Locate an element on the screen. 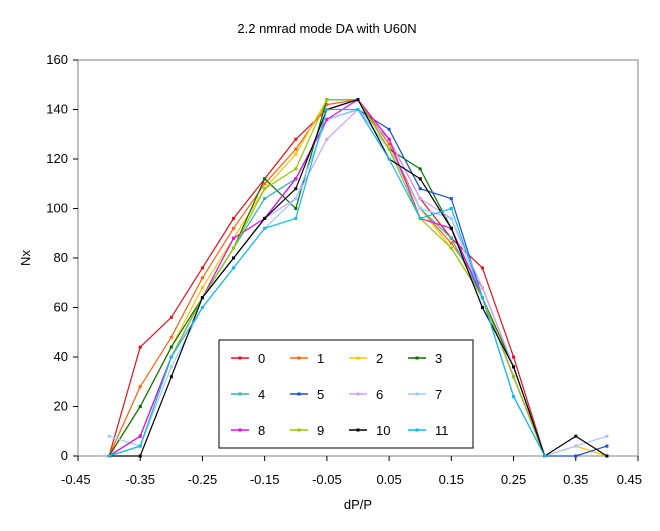 This screenshot has height=531, width=660. legend-label: 8 is located at coordinates (261, 430).